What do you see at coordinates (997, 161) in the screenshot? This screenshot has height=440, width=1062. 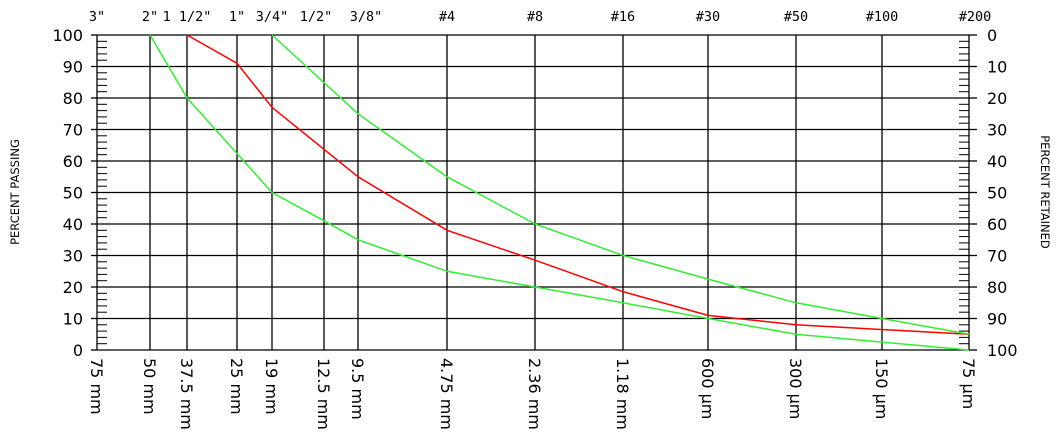 I see `y-tick-label-right: 40` at bounding box center [997, 161].